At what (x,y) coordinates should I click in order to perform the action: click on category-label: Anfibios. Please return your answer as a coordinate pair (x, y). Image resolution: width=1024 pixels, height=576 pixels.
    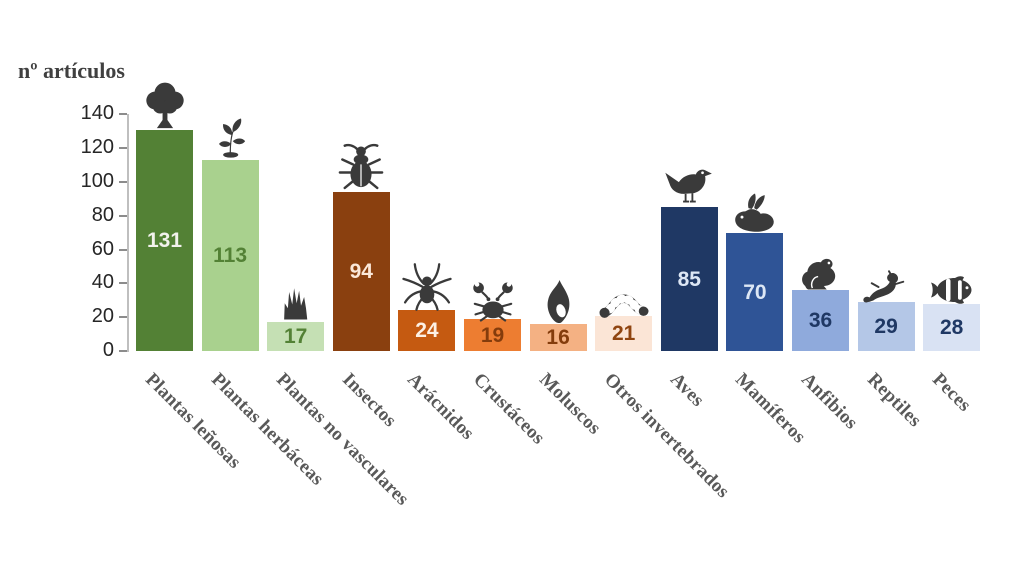
    Looking at the image, I should click on (829, 401).